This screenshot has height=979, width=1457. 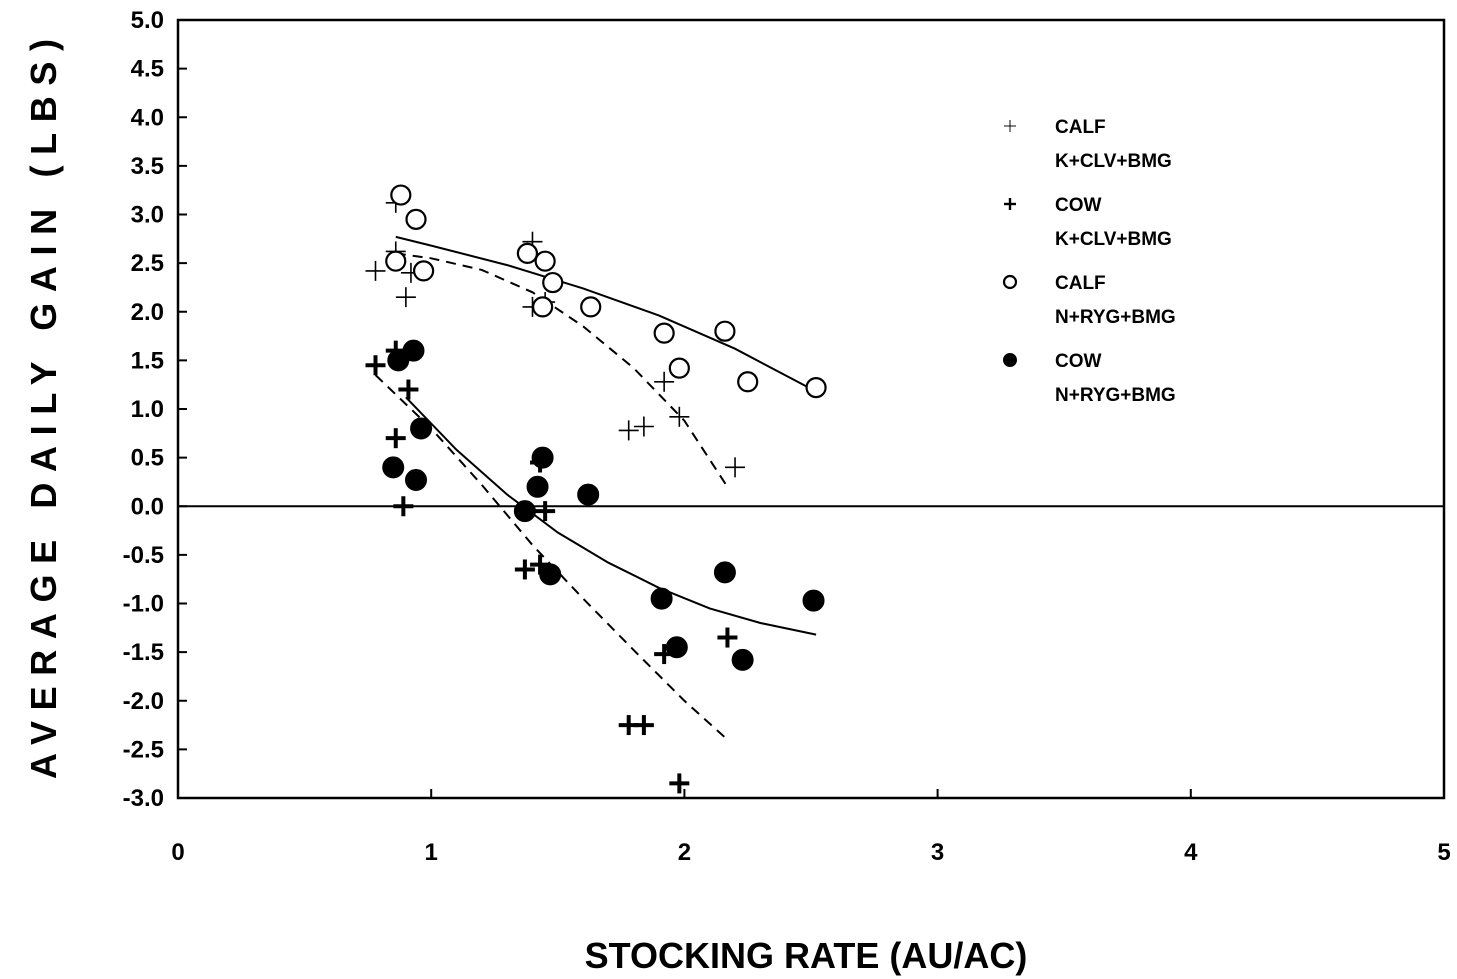 What do you see at coordinates (806, 955) in the screenshot?
I see `x-axis-title: STOCKING RATE (AU/AC)` at bounding box center [806, 955].